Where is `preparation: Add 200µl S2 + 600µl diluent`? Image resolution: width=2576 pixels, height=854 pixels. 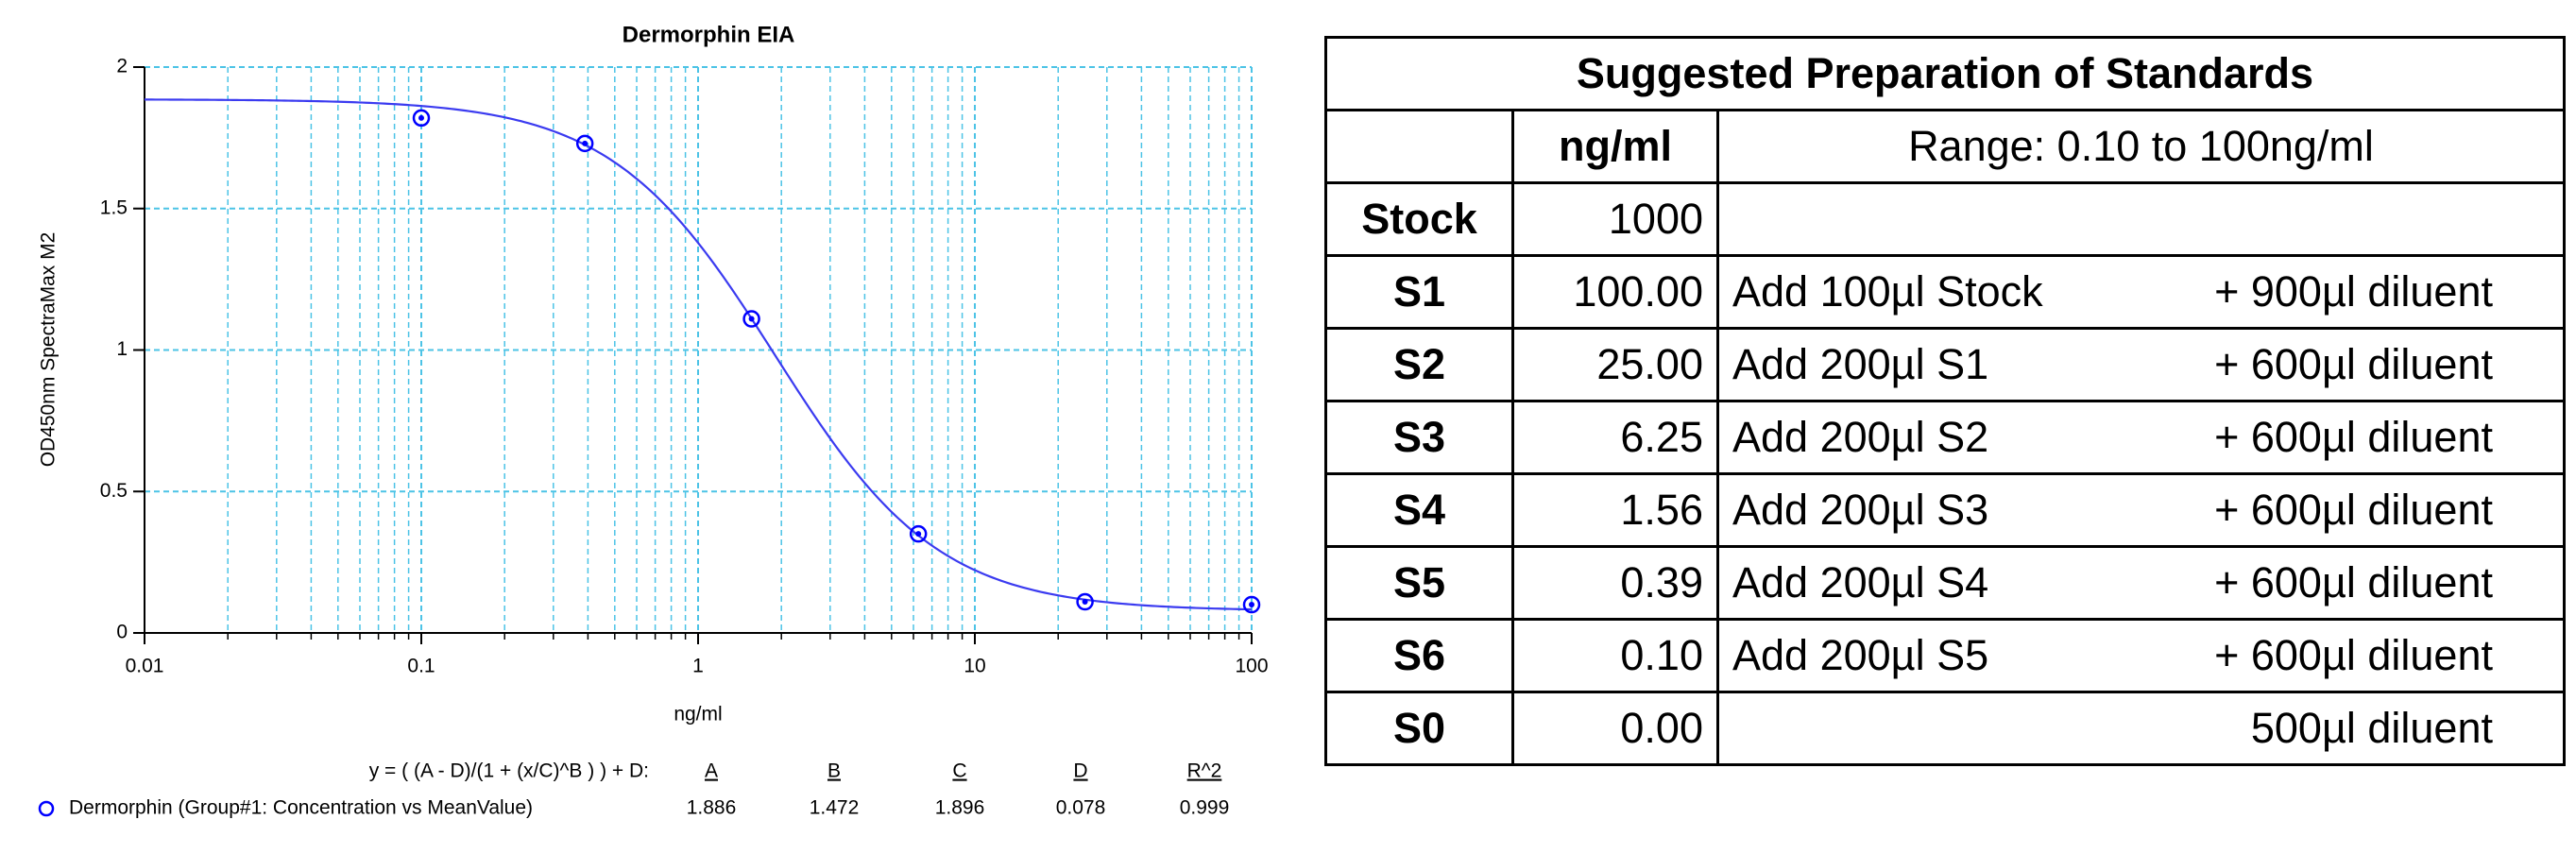 preparation: Add 200µl S2 + 600µl diluent is located at coordinates (2141, 437).